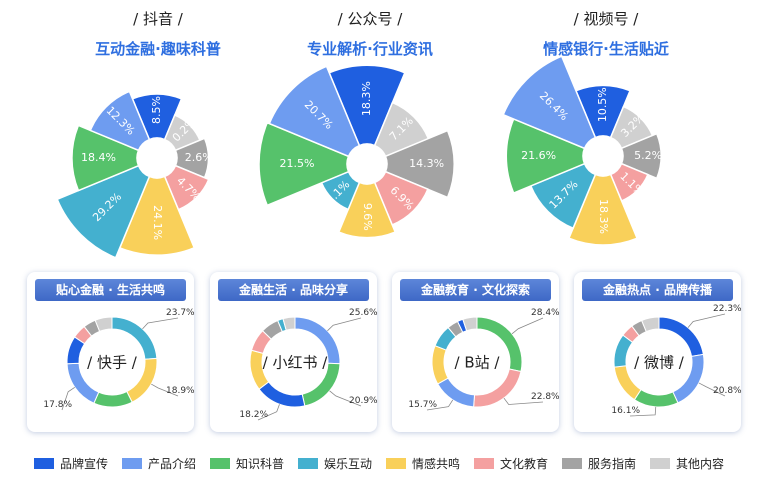 The image size is (775, 491). Describe the element at coordinates (370, 19) in the screenshot. I see `chart-title-gongzhonghao: / 公众号 /` at that location.